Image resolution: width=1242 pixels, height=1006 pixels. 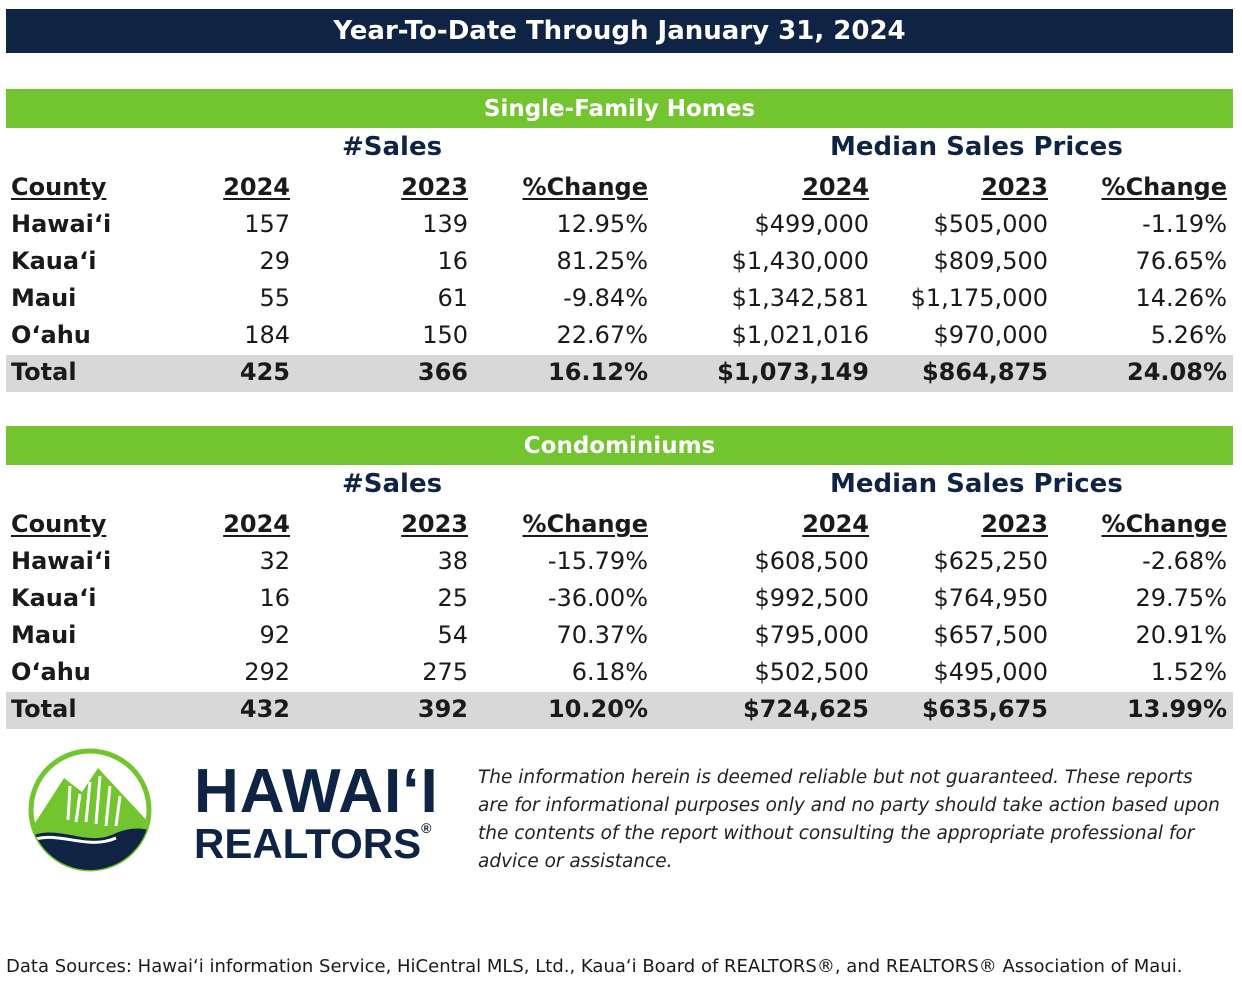 What do you see at coordinates (1184, 561) in the screenshot?
I see `cell-price-change: -2.68%` at bounding box center [1184, 561].